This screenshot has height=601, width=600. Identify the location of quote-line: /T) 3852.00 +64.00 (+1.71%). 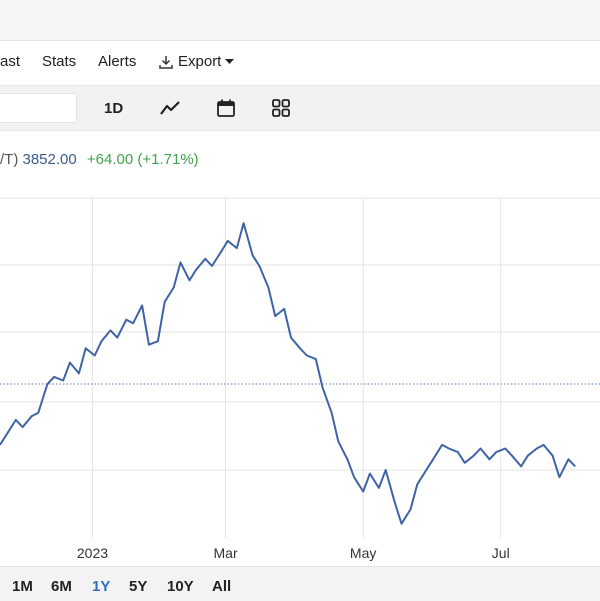
(99, 159).